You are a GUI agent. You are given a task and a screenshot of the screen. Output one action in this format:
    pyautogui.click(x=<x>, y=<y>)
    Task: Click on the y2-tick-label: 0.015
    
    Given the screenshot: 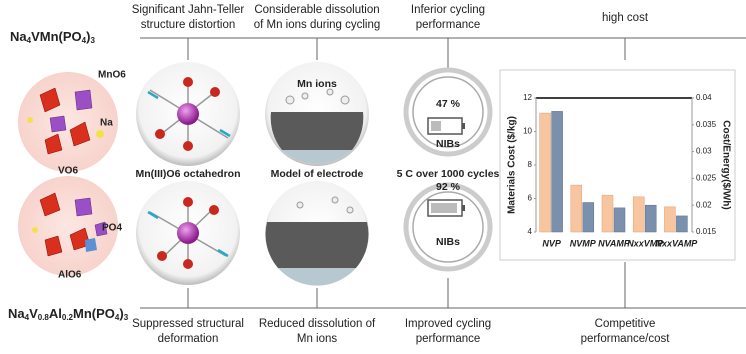 What is the action you would take?
    pyautogui.click(x=706, y=231)
    